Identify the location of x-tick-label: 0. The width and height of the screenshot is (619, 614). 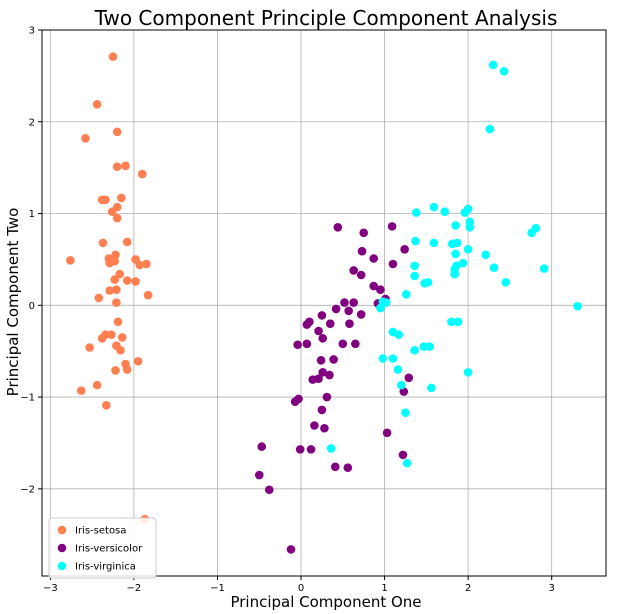
(301, 588).